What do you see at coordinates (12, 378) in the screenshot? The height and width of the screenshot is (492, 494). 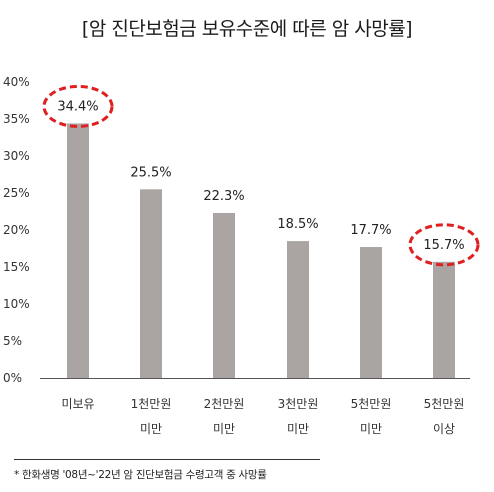 I see `y-tick-label: 0%` at bounding box center [12, 378].